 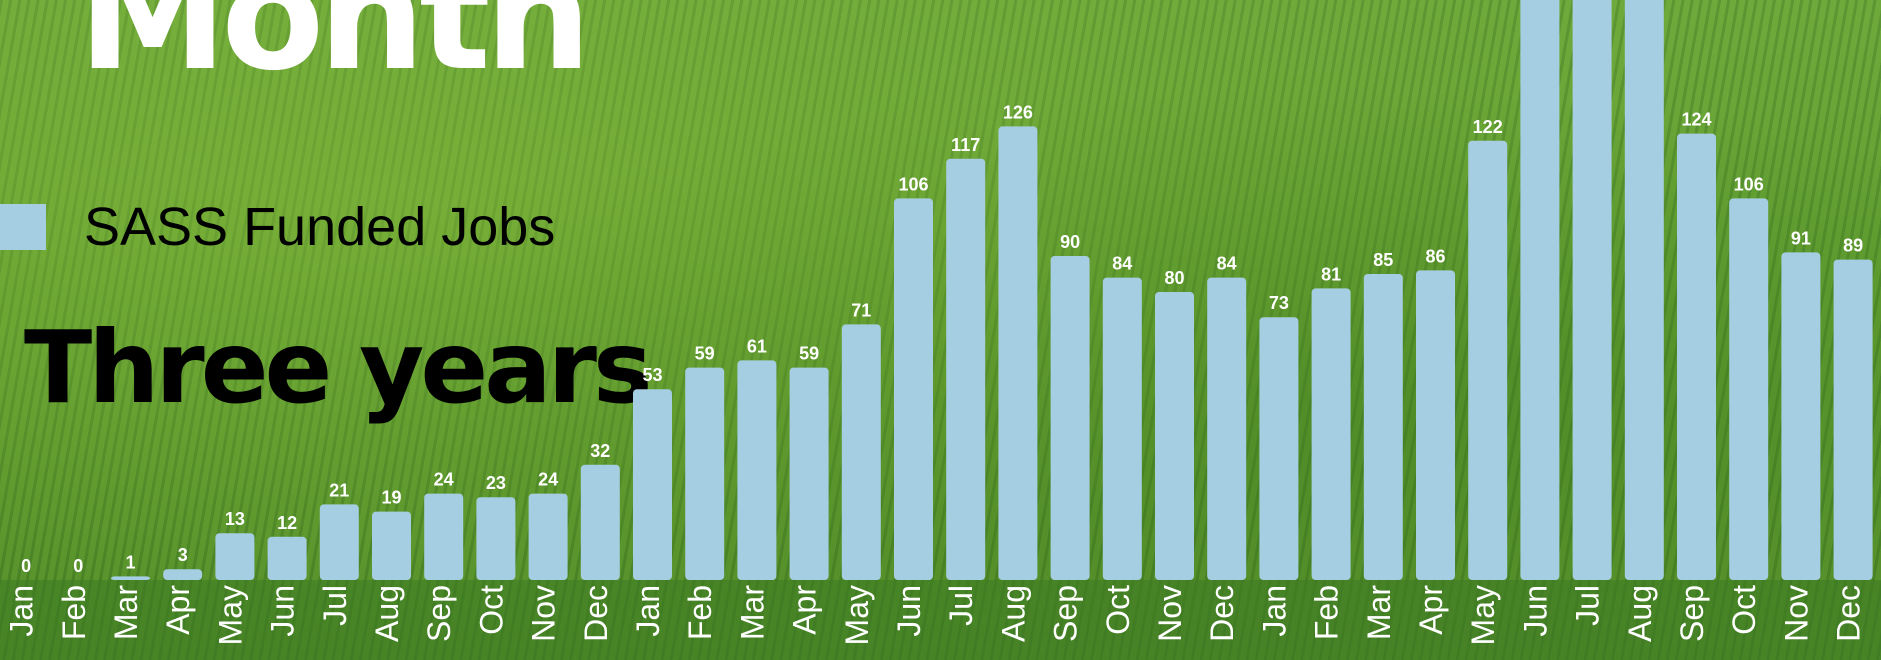 What do you see at coordinates (26, 566) in the screenshot?
I see `value-label-0: 0` at bounding box center [26, 566].